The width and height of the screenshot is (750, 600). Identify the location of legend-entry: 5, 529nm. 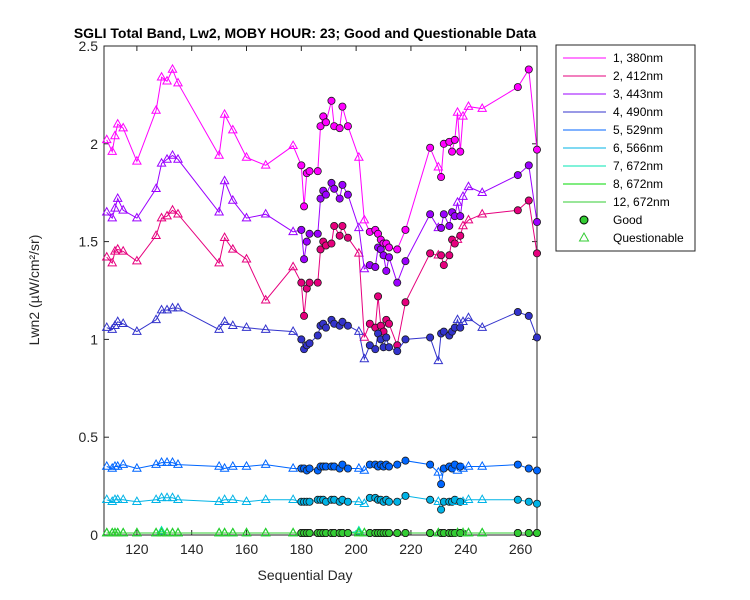
(638, 130).